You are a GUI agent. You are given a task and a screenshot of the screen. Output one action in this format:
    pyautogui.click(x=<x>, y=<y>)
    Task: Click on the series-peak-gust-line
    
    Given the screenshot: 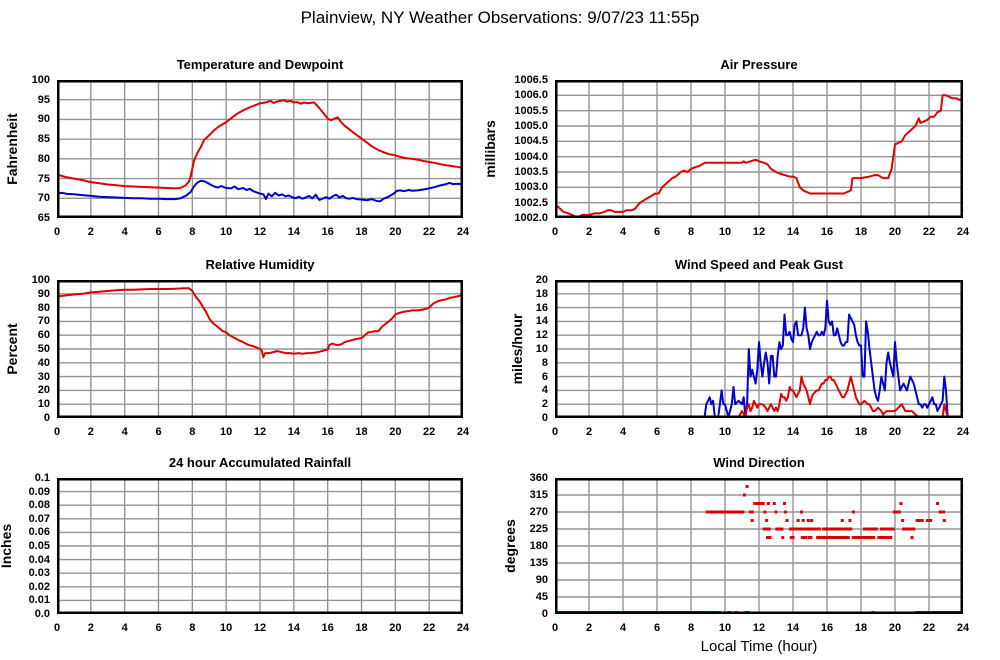 What is the action you would take?
    pyautogui.click(x=759, y=358)
    